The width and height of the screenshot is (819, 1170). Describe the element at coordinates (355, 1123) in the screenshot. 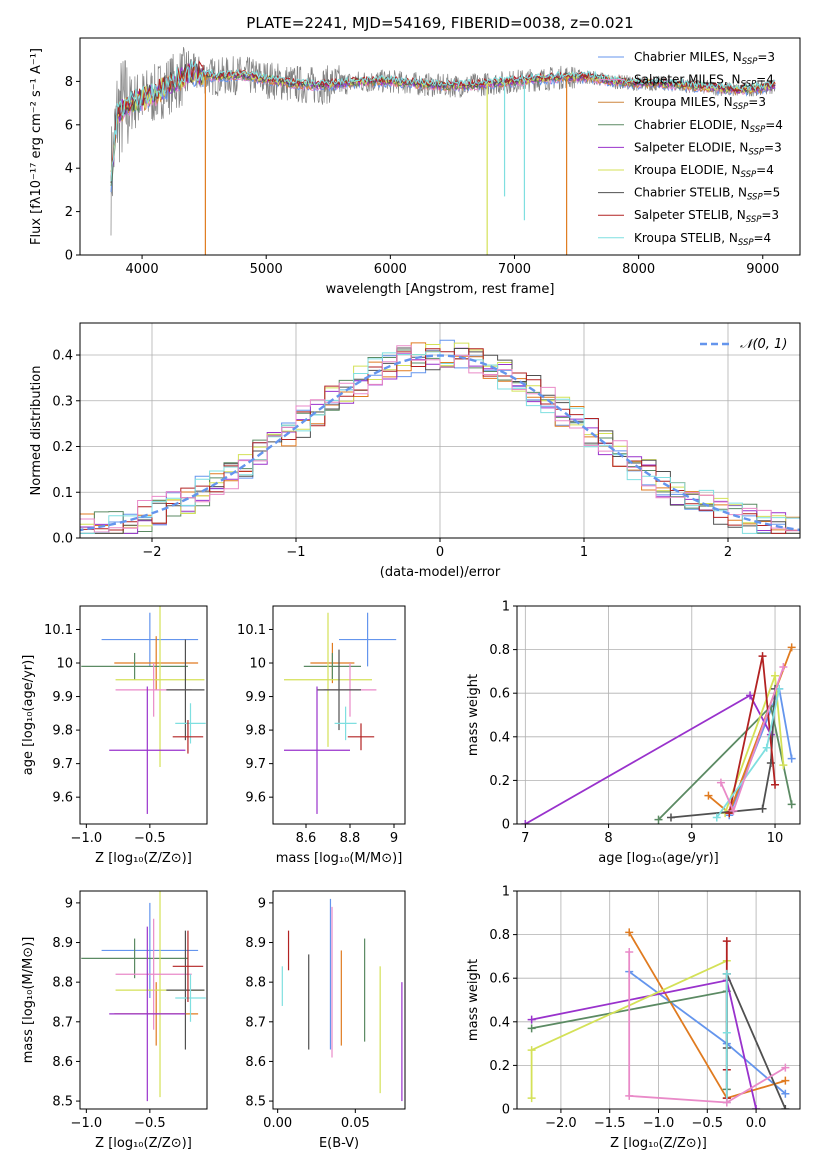

I see `x-tick-label: 0.05` at that location.